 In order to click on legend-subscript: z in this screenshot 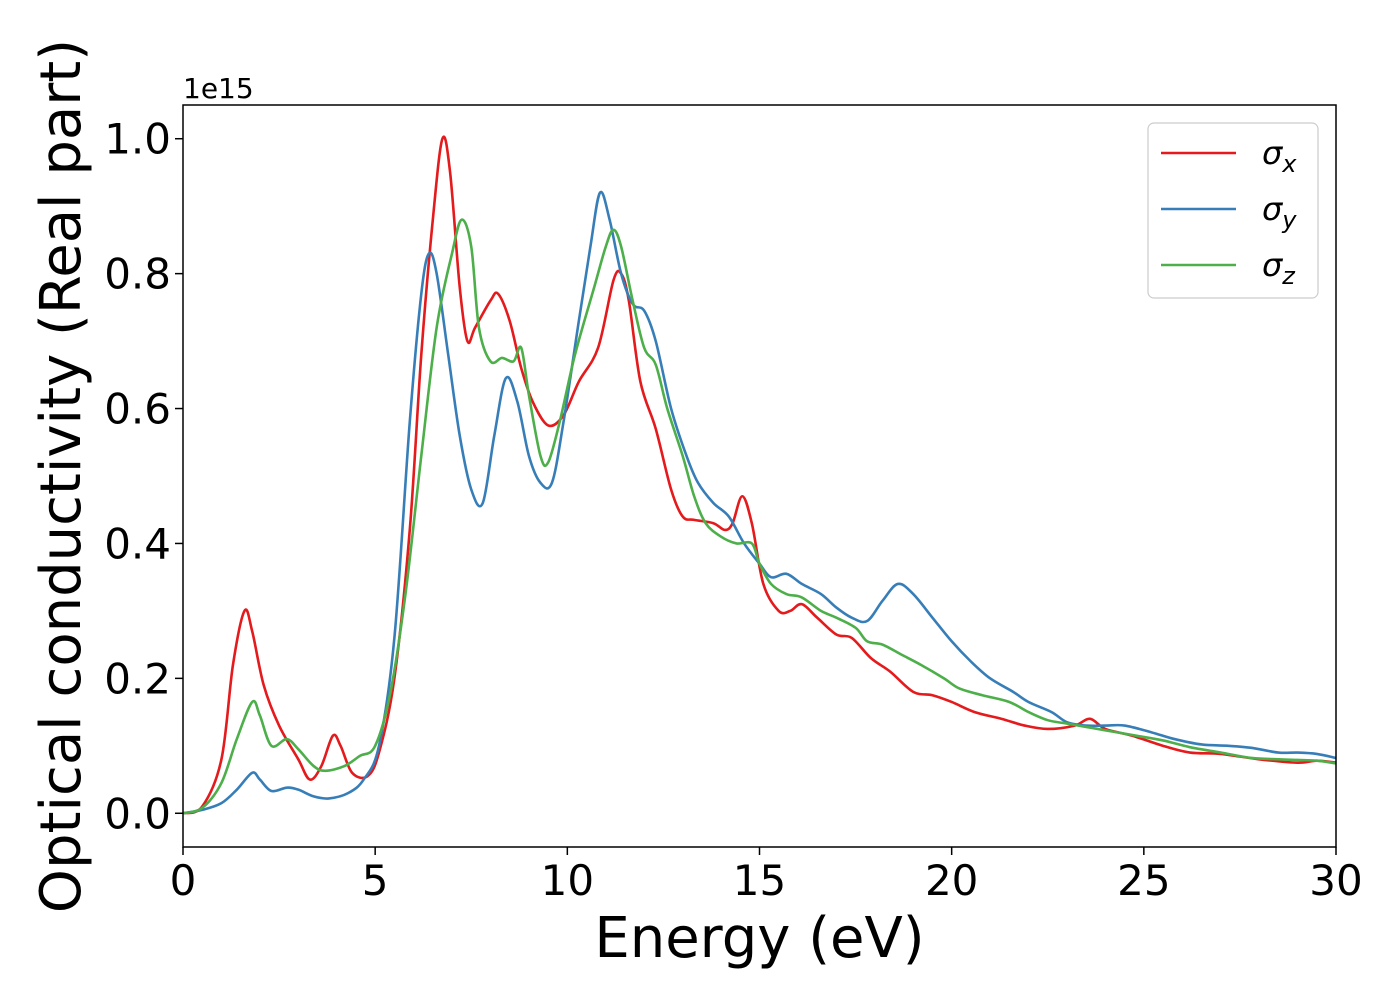, I will do `click(1288, 276)`.